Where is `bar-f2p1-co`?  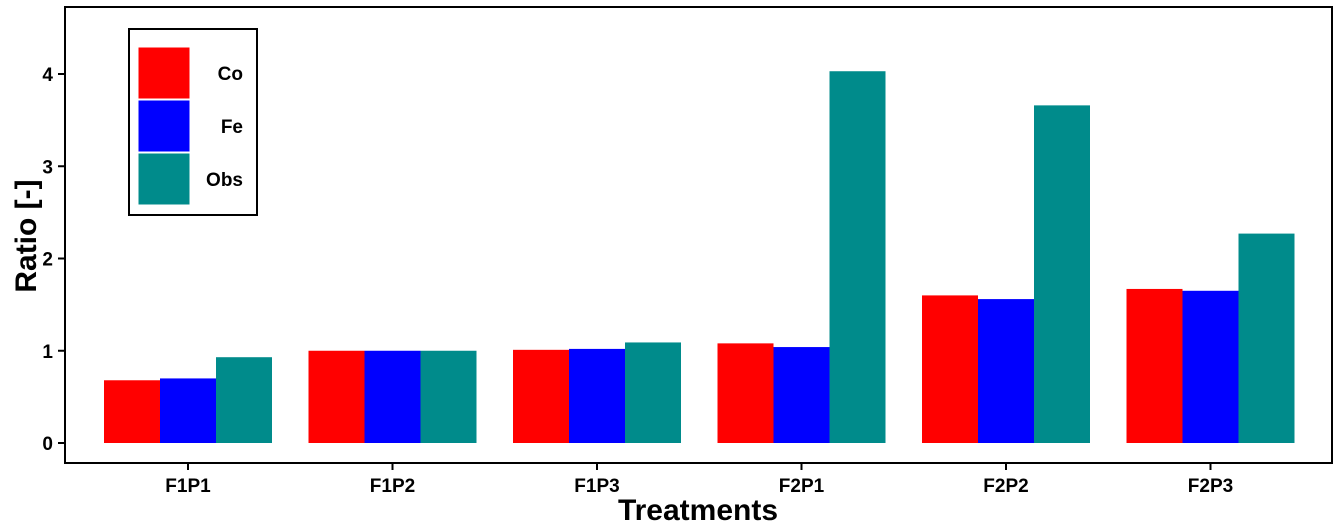
bar-f2p1-co is located at coordinates (745, 393).